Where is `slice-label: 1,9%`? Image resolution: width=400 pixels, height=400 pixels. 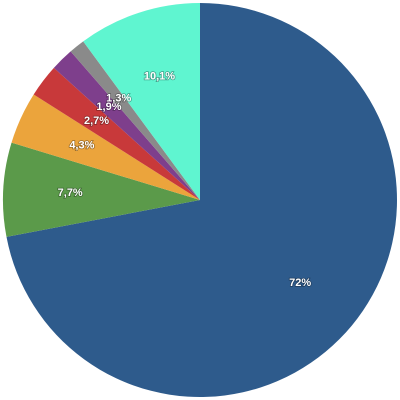
slice-label: 1,9% is located at coordinates (108, 107).